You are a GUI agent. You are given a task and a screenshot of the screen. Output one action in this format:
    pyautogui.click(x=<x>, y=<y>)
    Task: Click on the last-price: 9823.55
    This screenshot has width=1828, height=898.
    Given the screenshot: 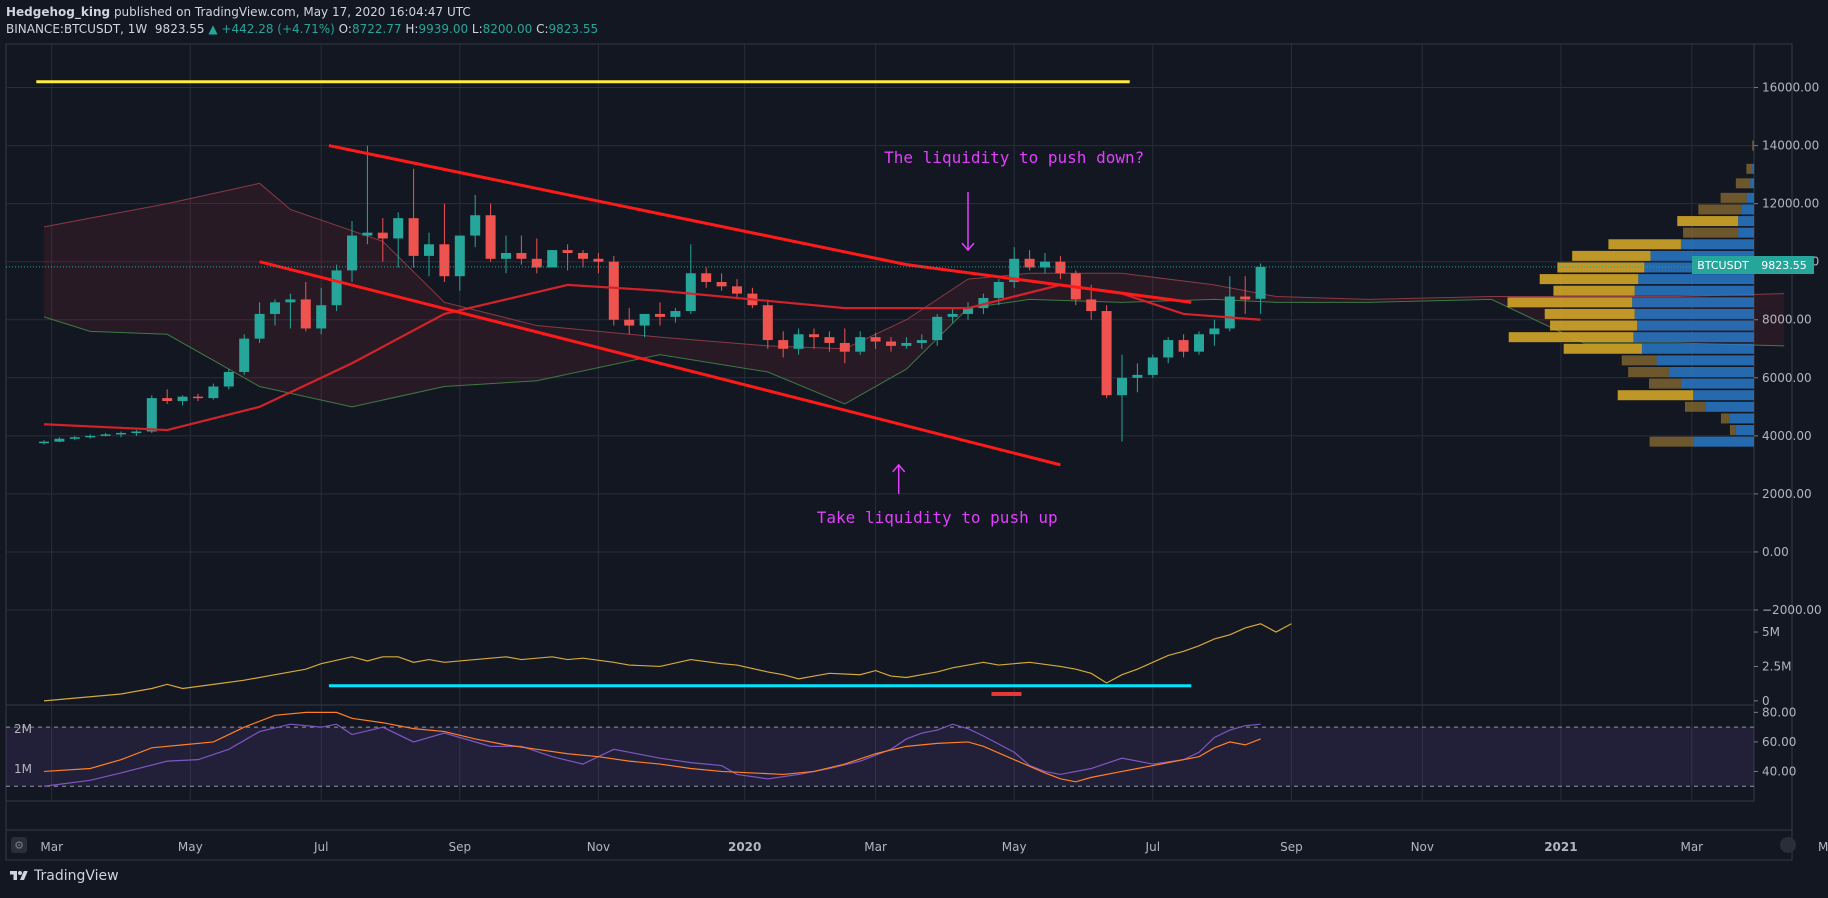 What is the action you would take?
    pyautogui.click(x=179, y=29)
    